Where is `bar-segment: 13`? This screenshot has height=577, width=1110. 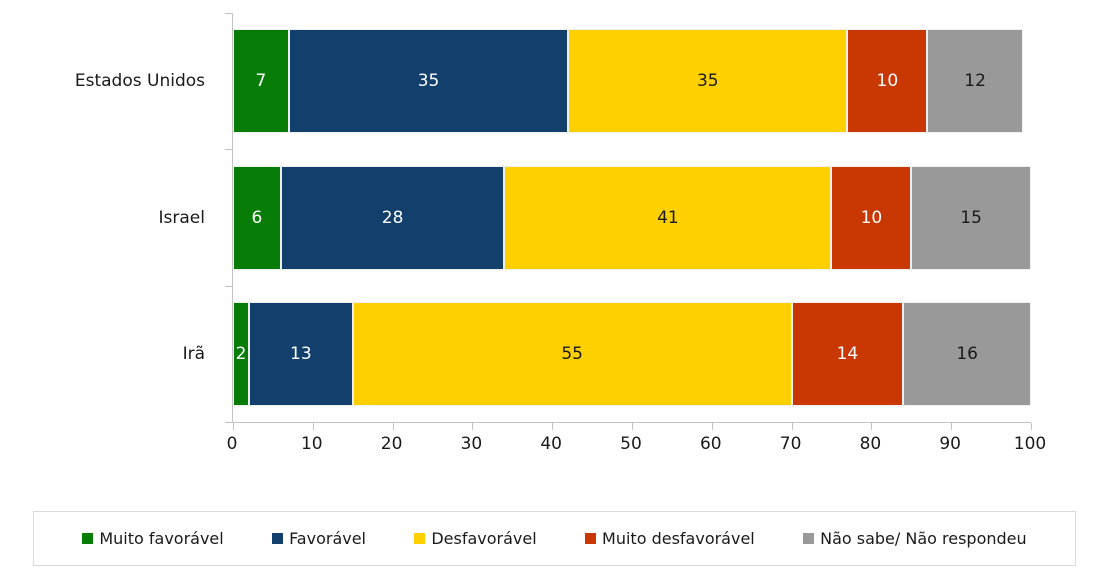
bar-segment: 13 is located at coordinates (300, 353).